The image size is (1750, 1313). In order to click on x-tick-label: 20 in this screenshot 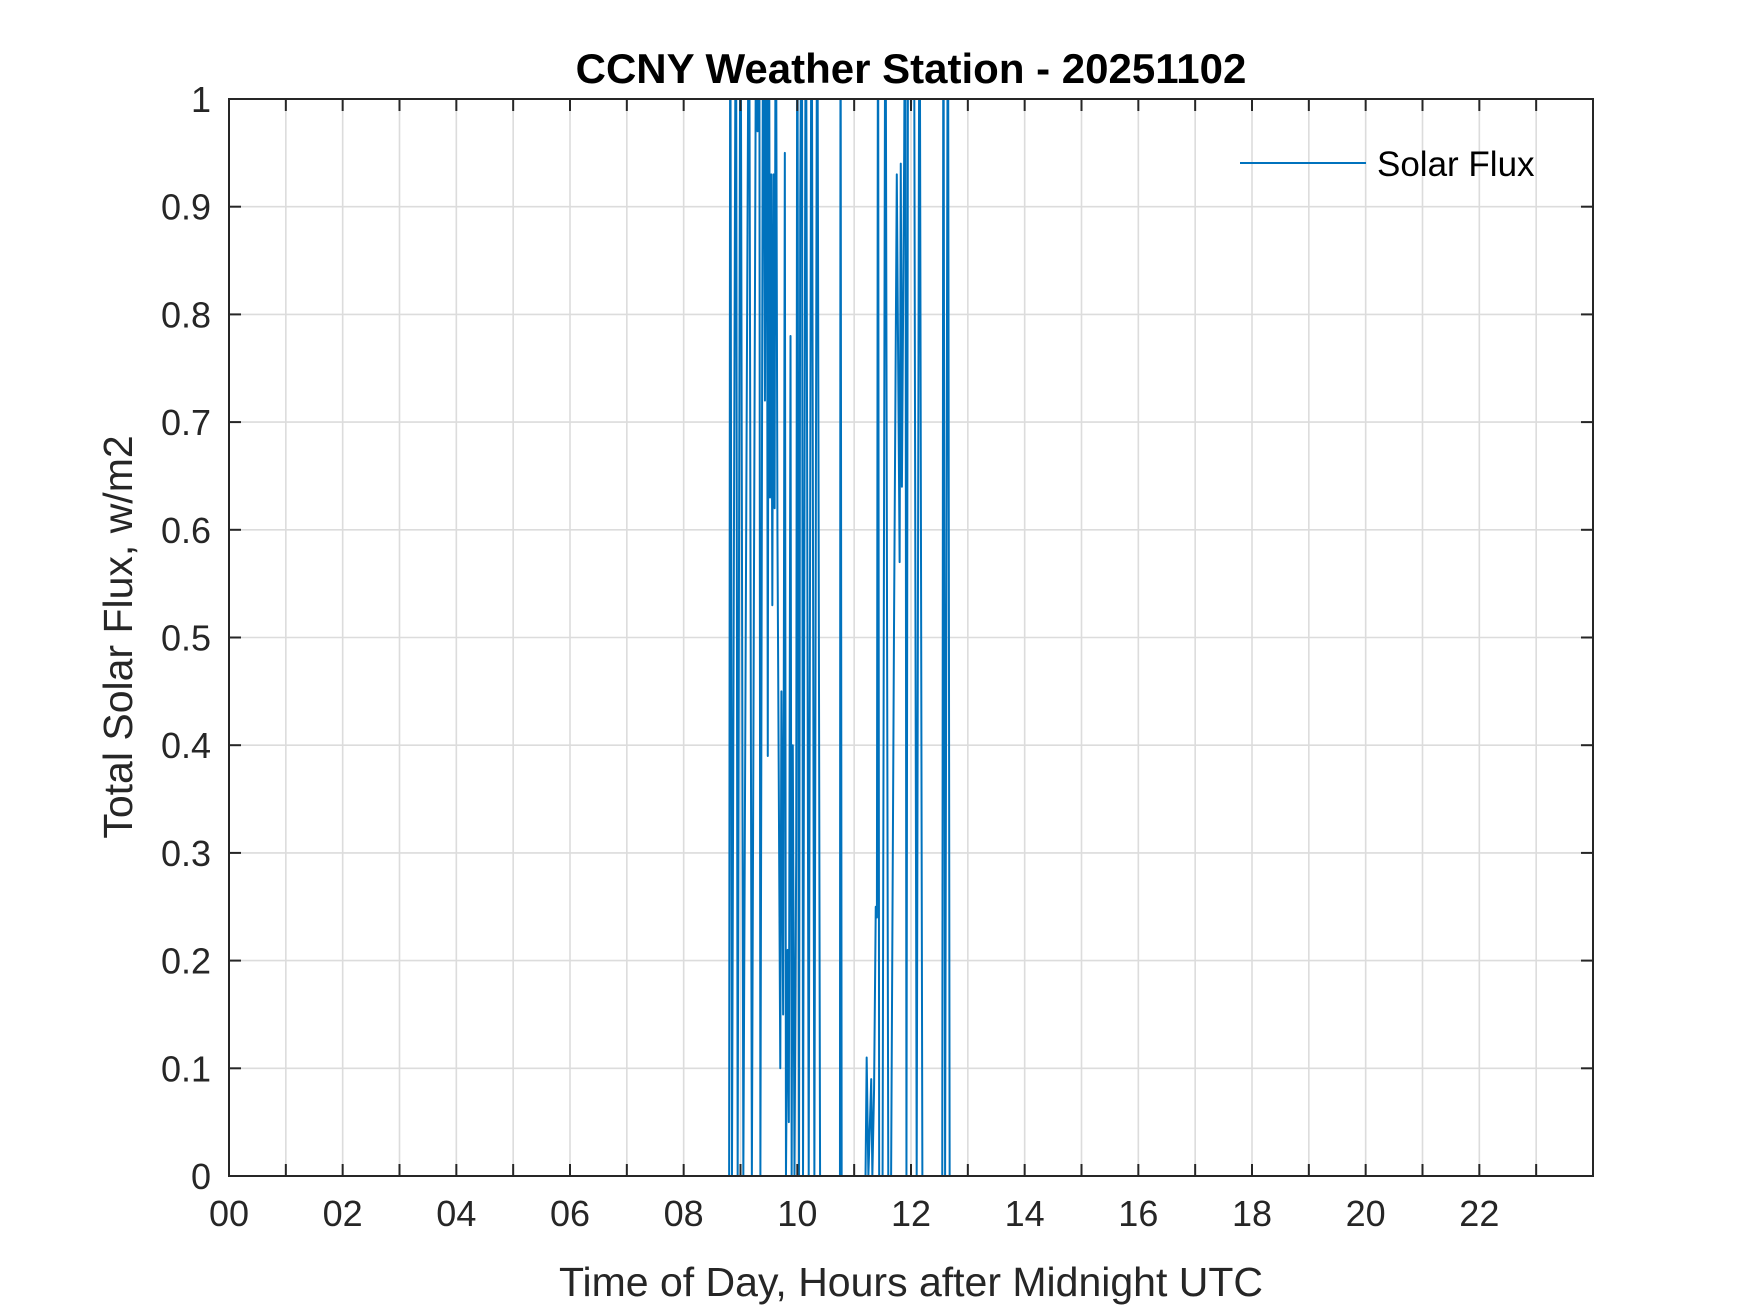, I will do `click(1366, 1213)`.